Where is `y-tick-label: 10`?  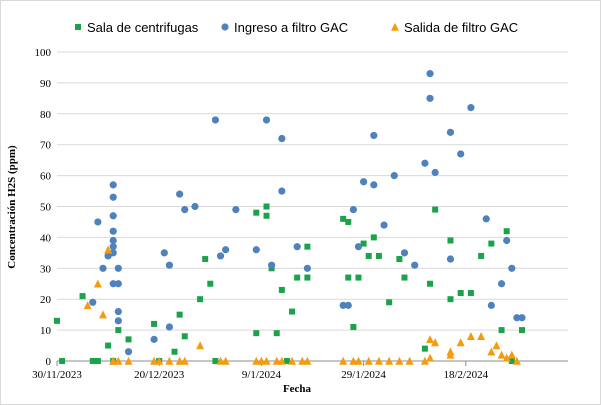 y-tick-label: 10 is located at coordinates (46, 331).